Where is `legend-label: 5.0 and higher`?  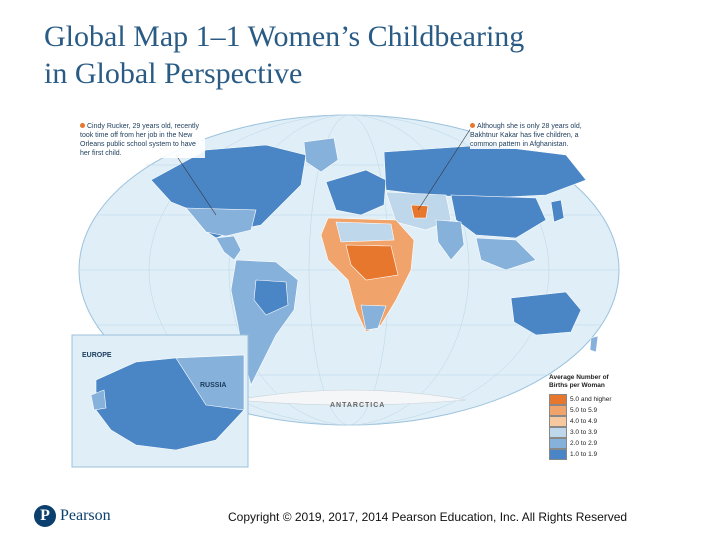
legend-label: 5.0 and higher is located at coordinates (591, 399).